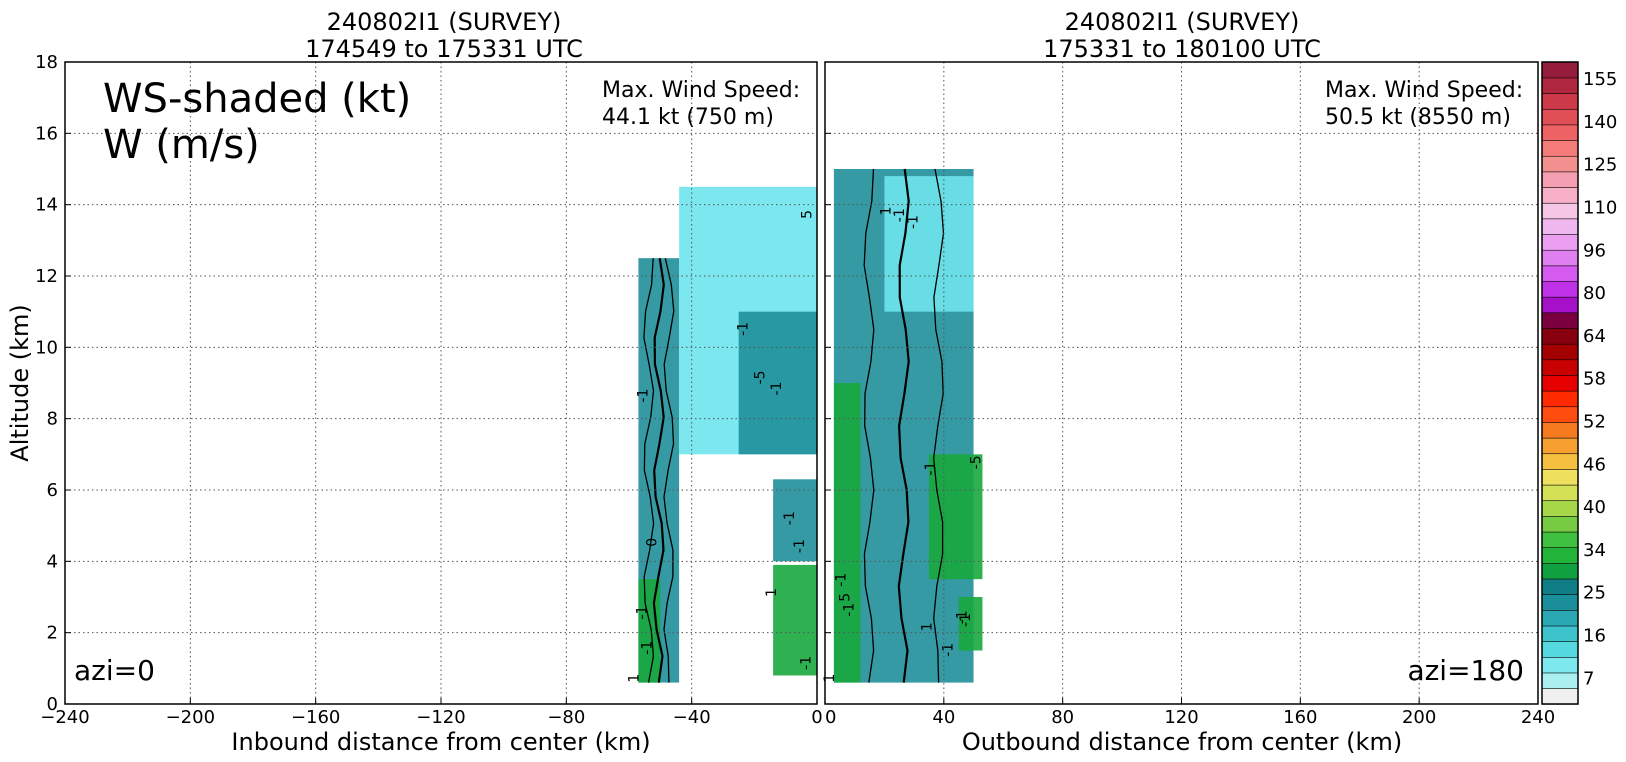 This screenshot has height=762, width=1626. I want to click on left-x-ticks: −240 −200 −160 −120 −80 −40 0, so click(431, 713).